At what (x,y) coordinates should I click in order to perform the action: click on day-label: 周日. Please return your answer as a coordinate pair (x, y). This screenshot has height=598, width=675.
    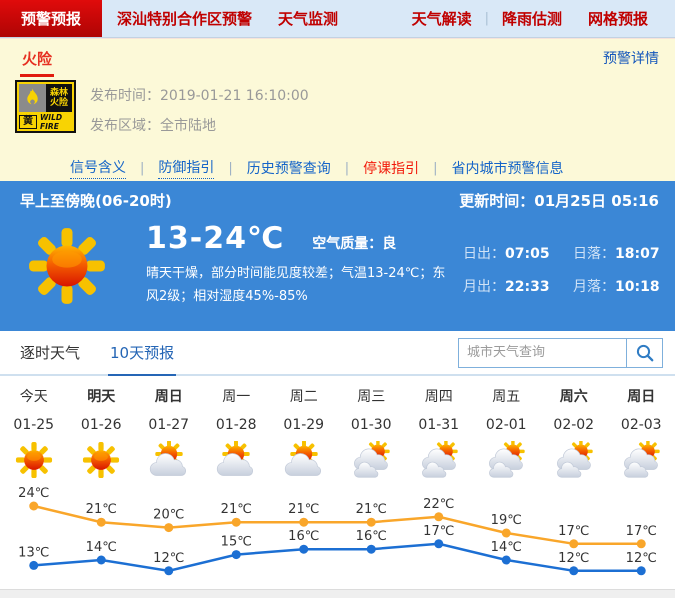
    Looking at the image, I should click on (641, 397).